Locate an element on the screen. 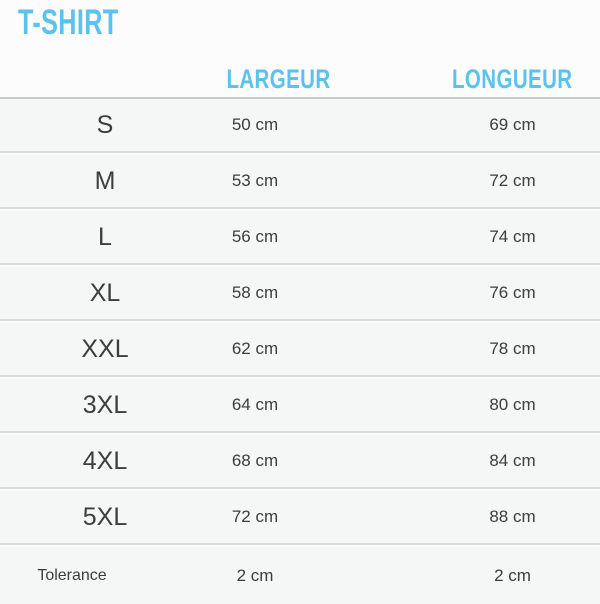 This screenshot has height=604, width=600. largeur-cell: 50 cm is located at coordinates (255, 124).